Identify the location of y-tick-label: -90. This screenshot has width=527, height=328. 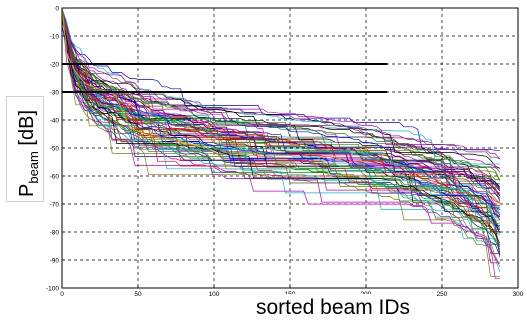
(55, 261).